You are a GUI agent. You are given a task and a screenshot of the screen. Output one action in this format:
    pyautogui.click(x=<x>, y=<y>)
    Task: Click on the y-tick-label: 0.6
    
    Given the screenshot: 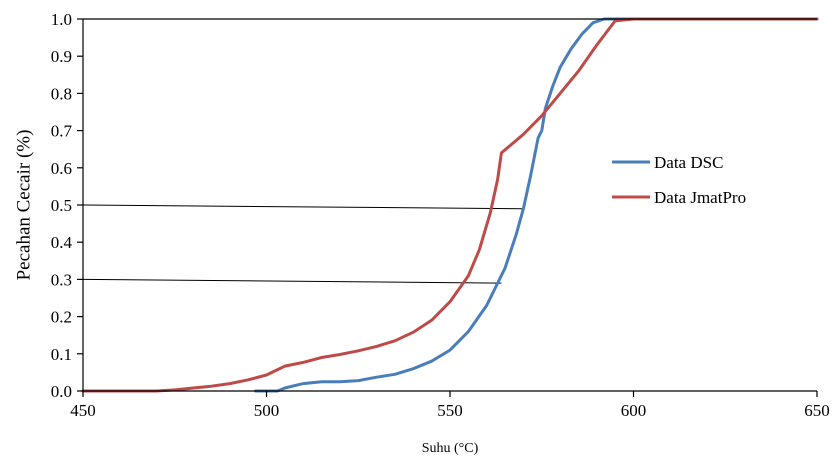 What is the action you would take?
    pyautogui.click(x=61, y=168)
    